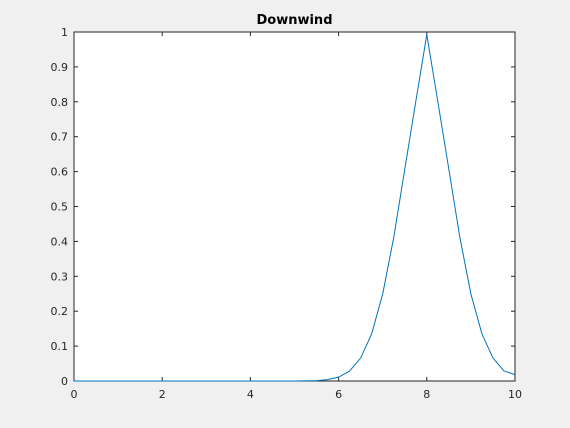 The height and width of the screenshot is (428, 570). I want to click on x-tick-label: 2, so click(162, 394).